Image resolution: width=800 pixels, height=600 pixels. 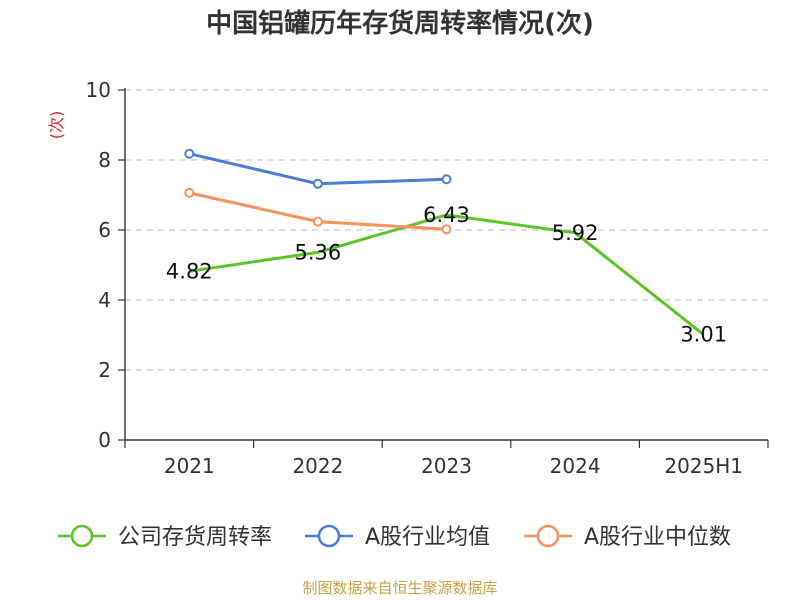 What do you see at coordinates (446, 229) in the screenshot?
I see `series-2-point-2023` at bounding box center [446, 229].